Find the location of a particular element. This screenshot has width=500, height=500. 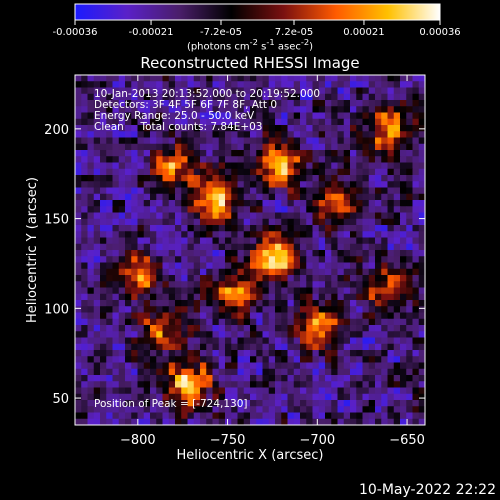

y-tick-label: 50 is located at coordinates (60, 399).